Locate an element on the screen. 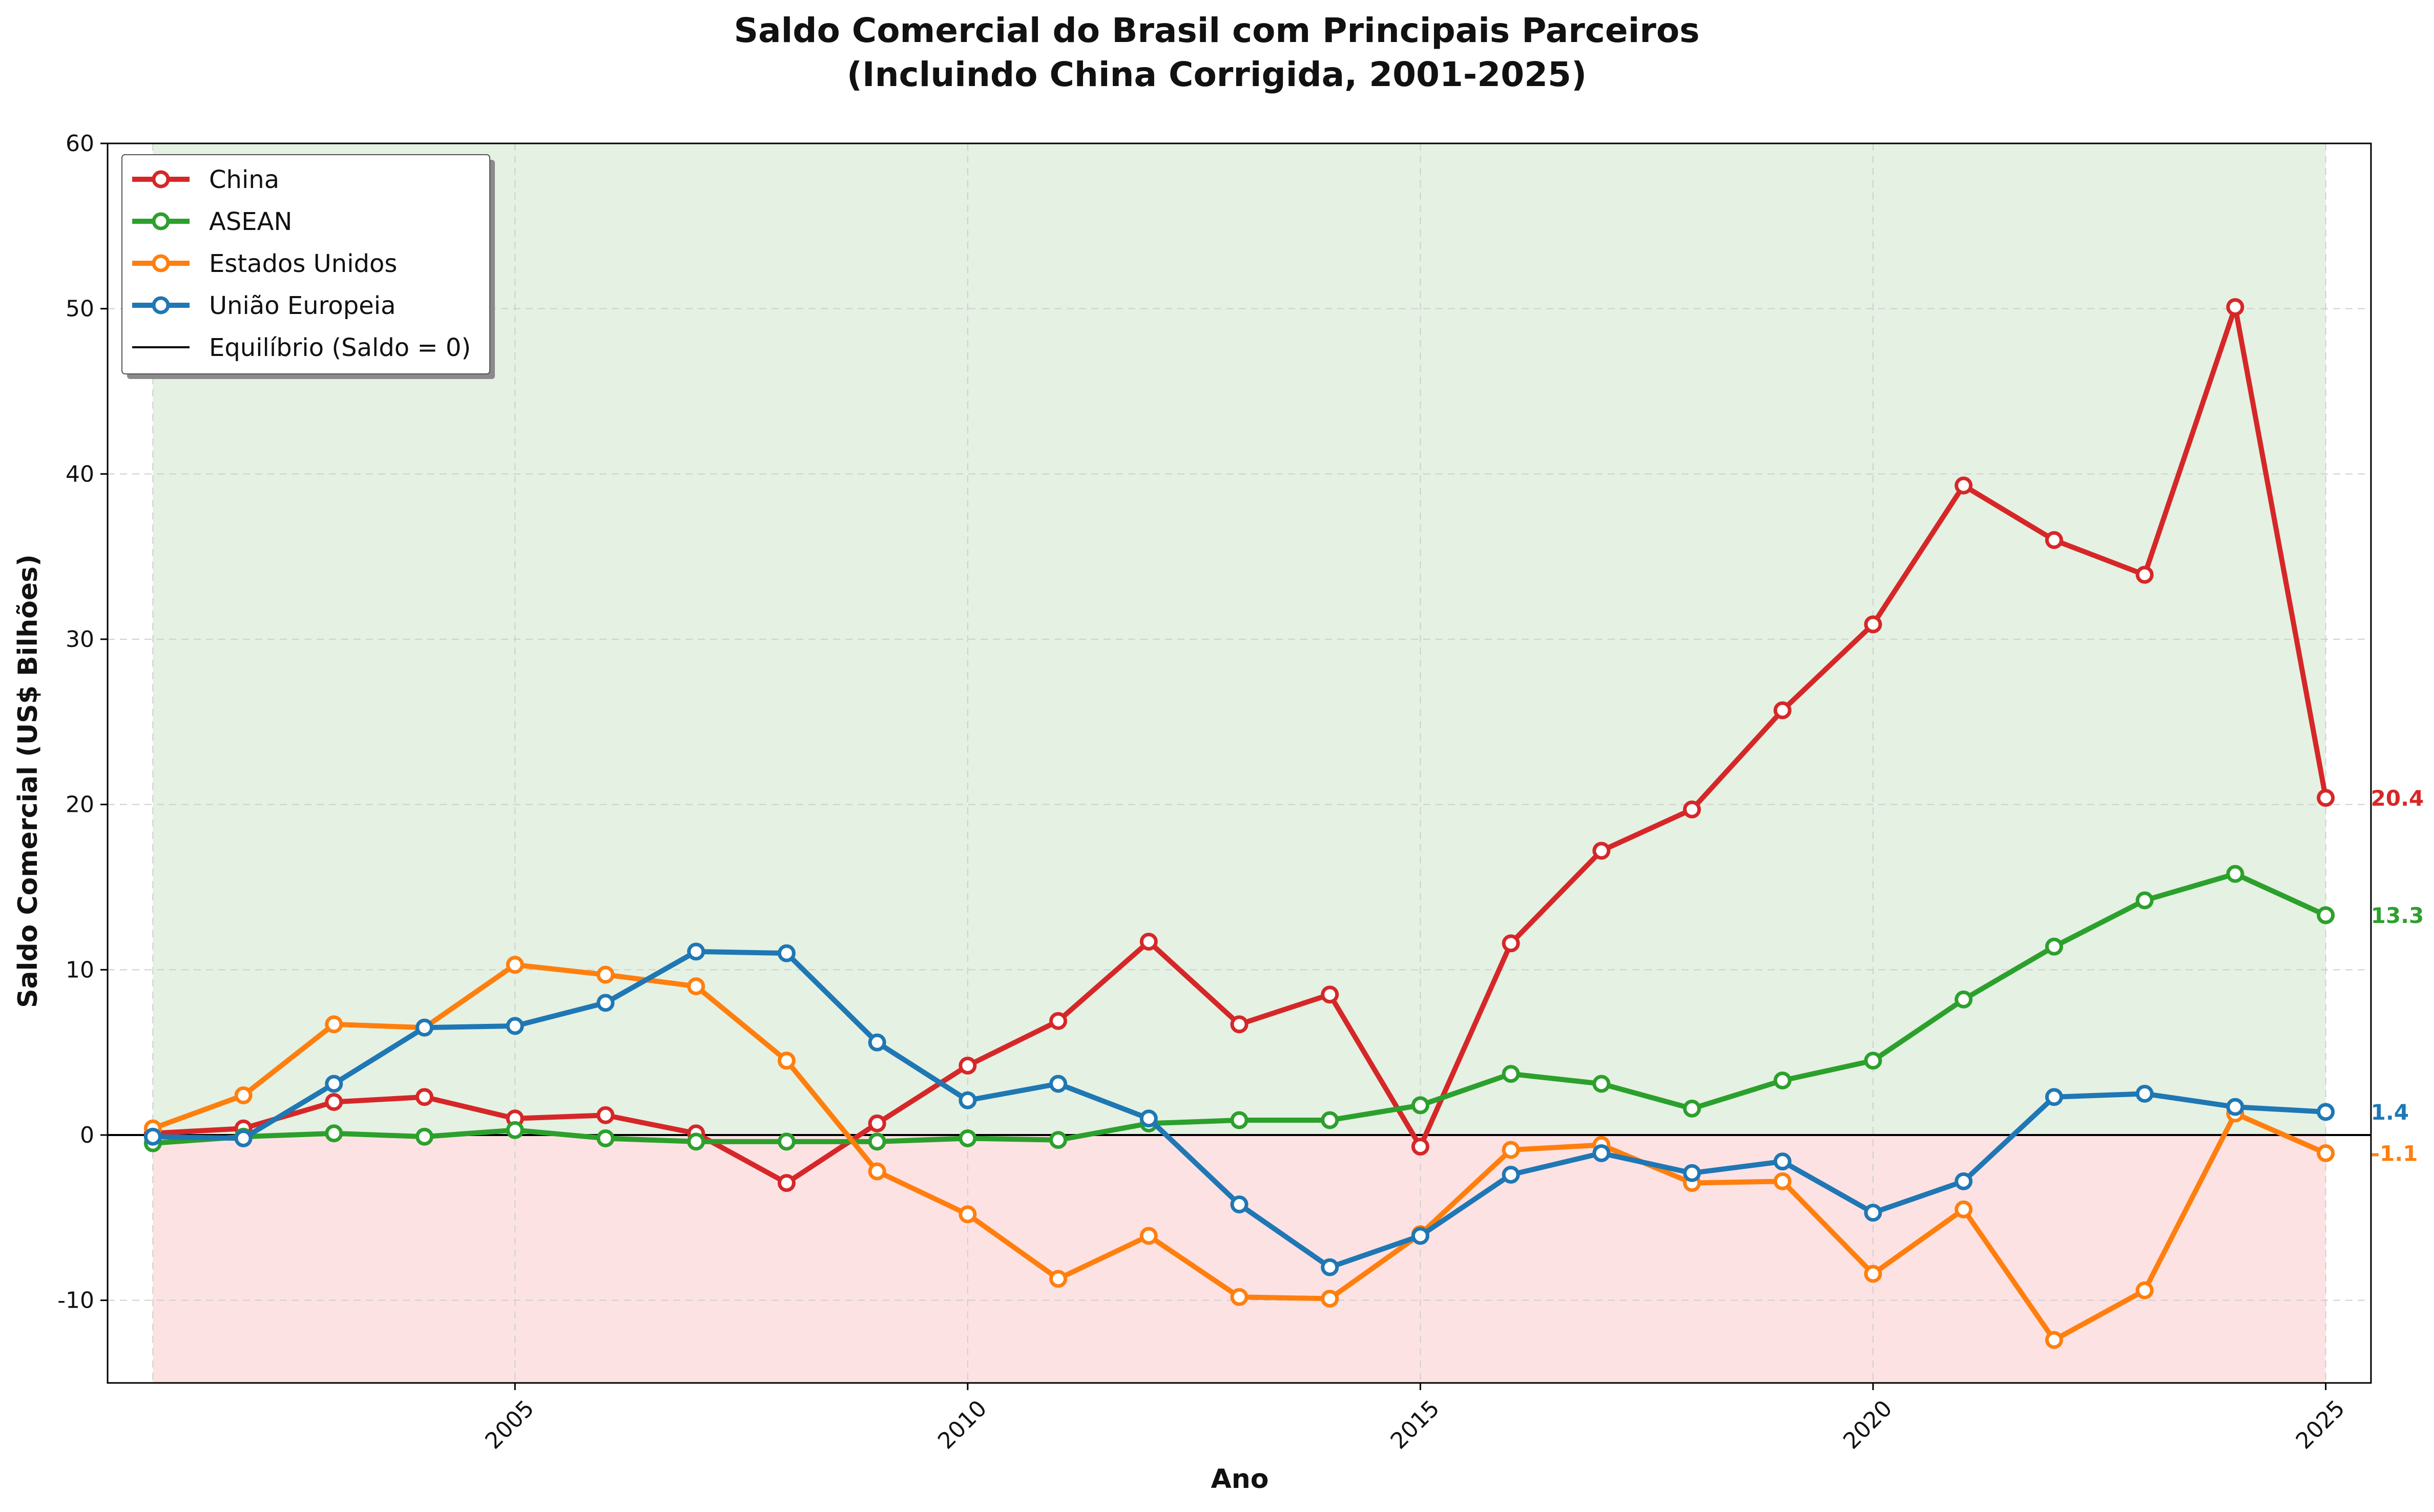 This screenshot has width=2434, height=1512. x-tick-label: 2005 is located at coordinates (510, 1424).